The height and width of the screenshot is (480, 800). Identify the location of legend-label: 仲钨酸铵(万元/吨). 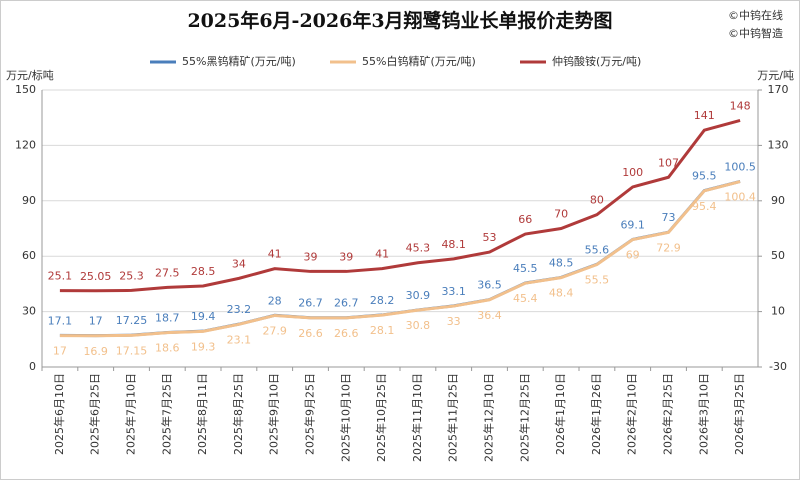
(596, 61).